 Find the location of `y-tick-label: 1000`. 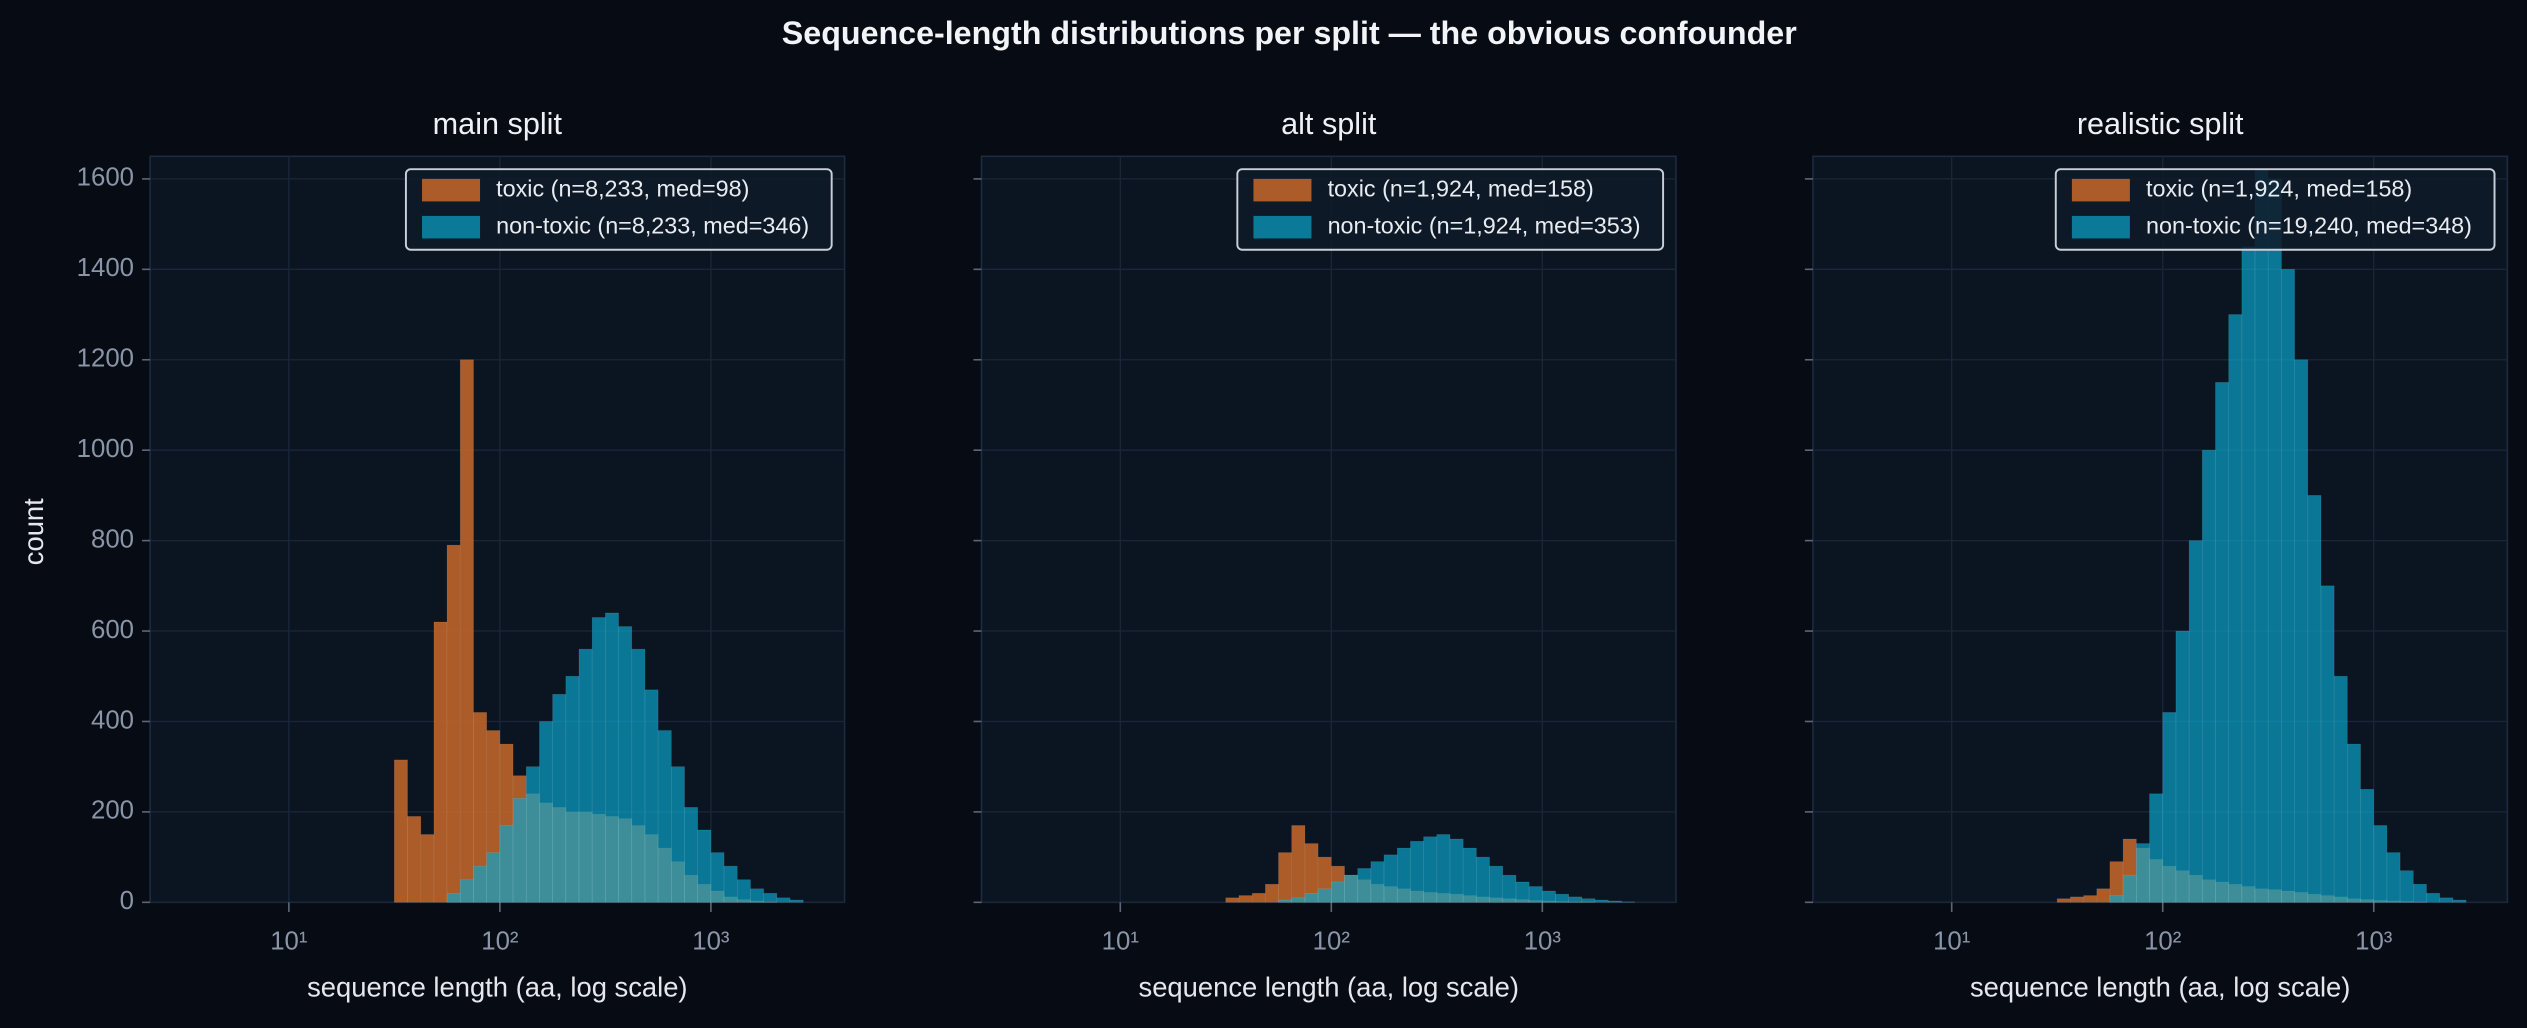

y-tick-label: 1000 is located at coordinates (105, 449).